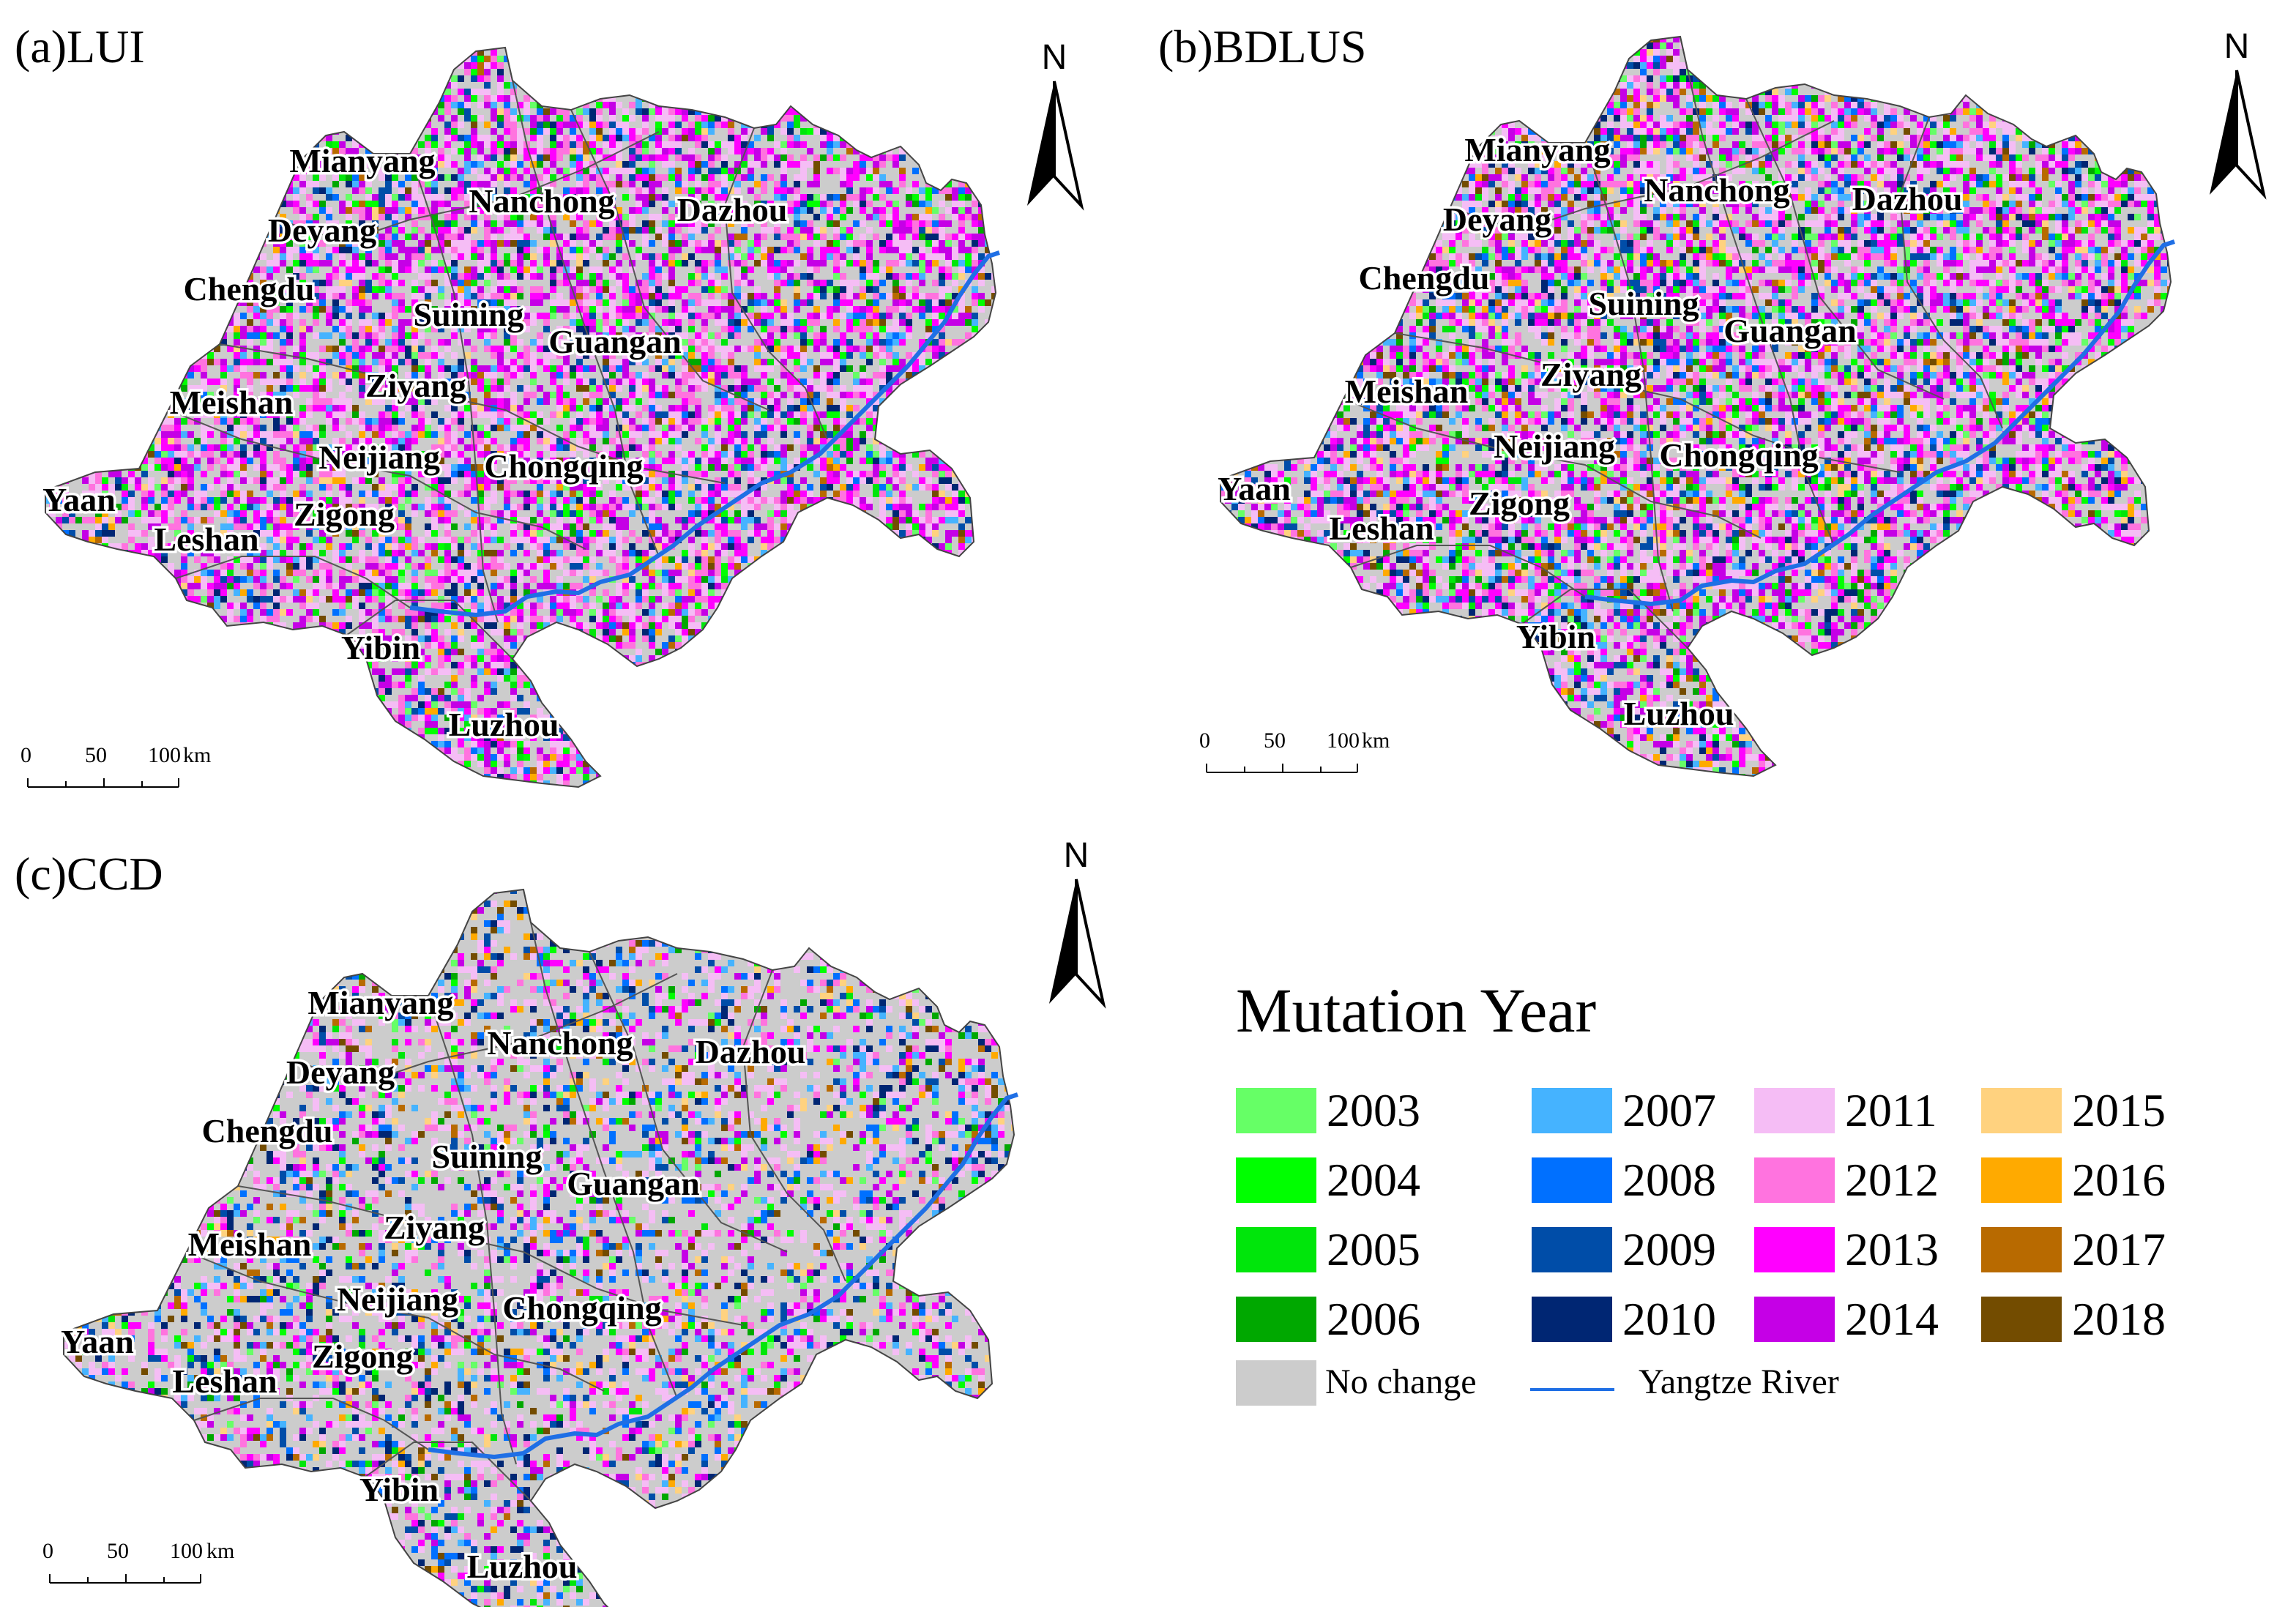  Describe the element at coordinates (1373, 1180) in the screenshot. I see `legend-label: 2004` at that location.